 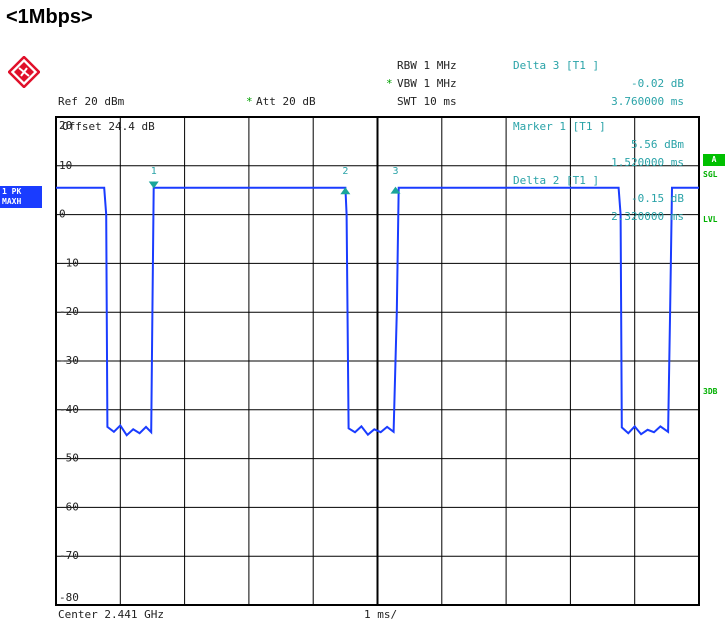 I want to click on swt-text: SWT 10 ms, so click(x=427, y=101).